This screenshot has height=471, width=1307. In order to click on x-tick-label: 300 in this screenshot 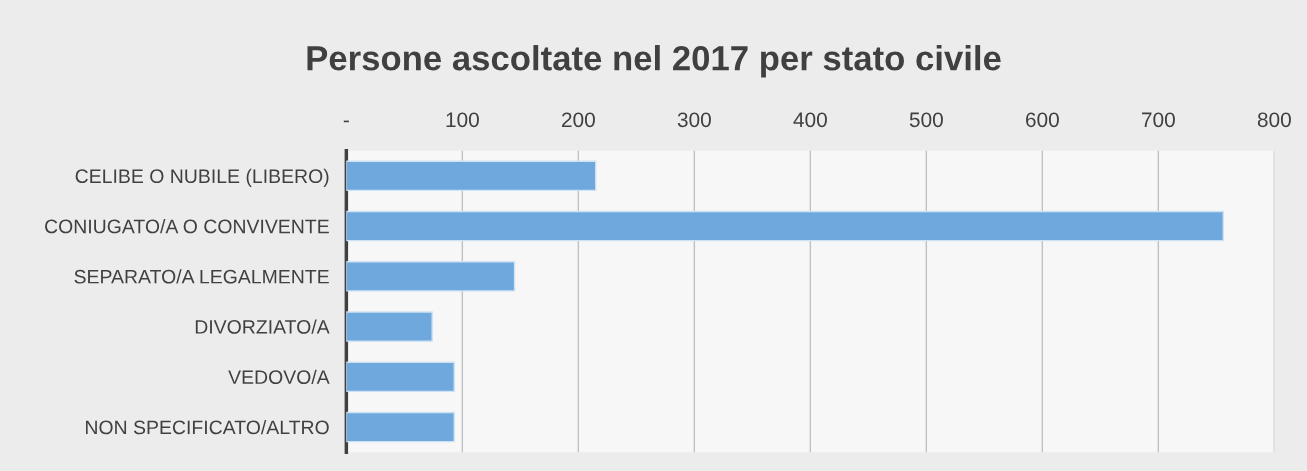, I will do `click(694, 120)`.